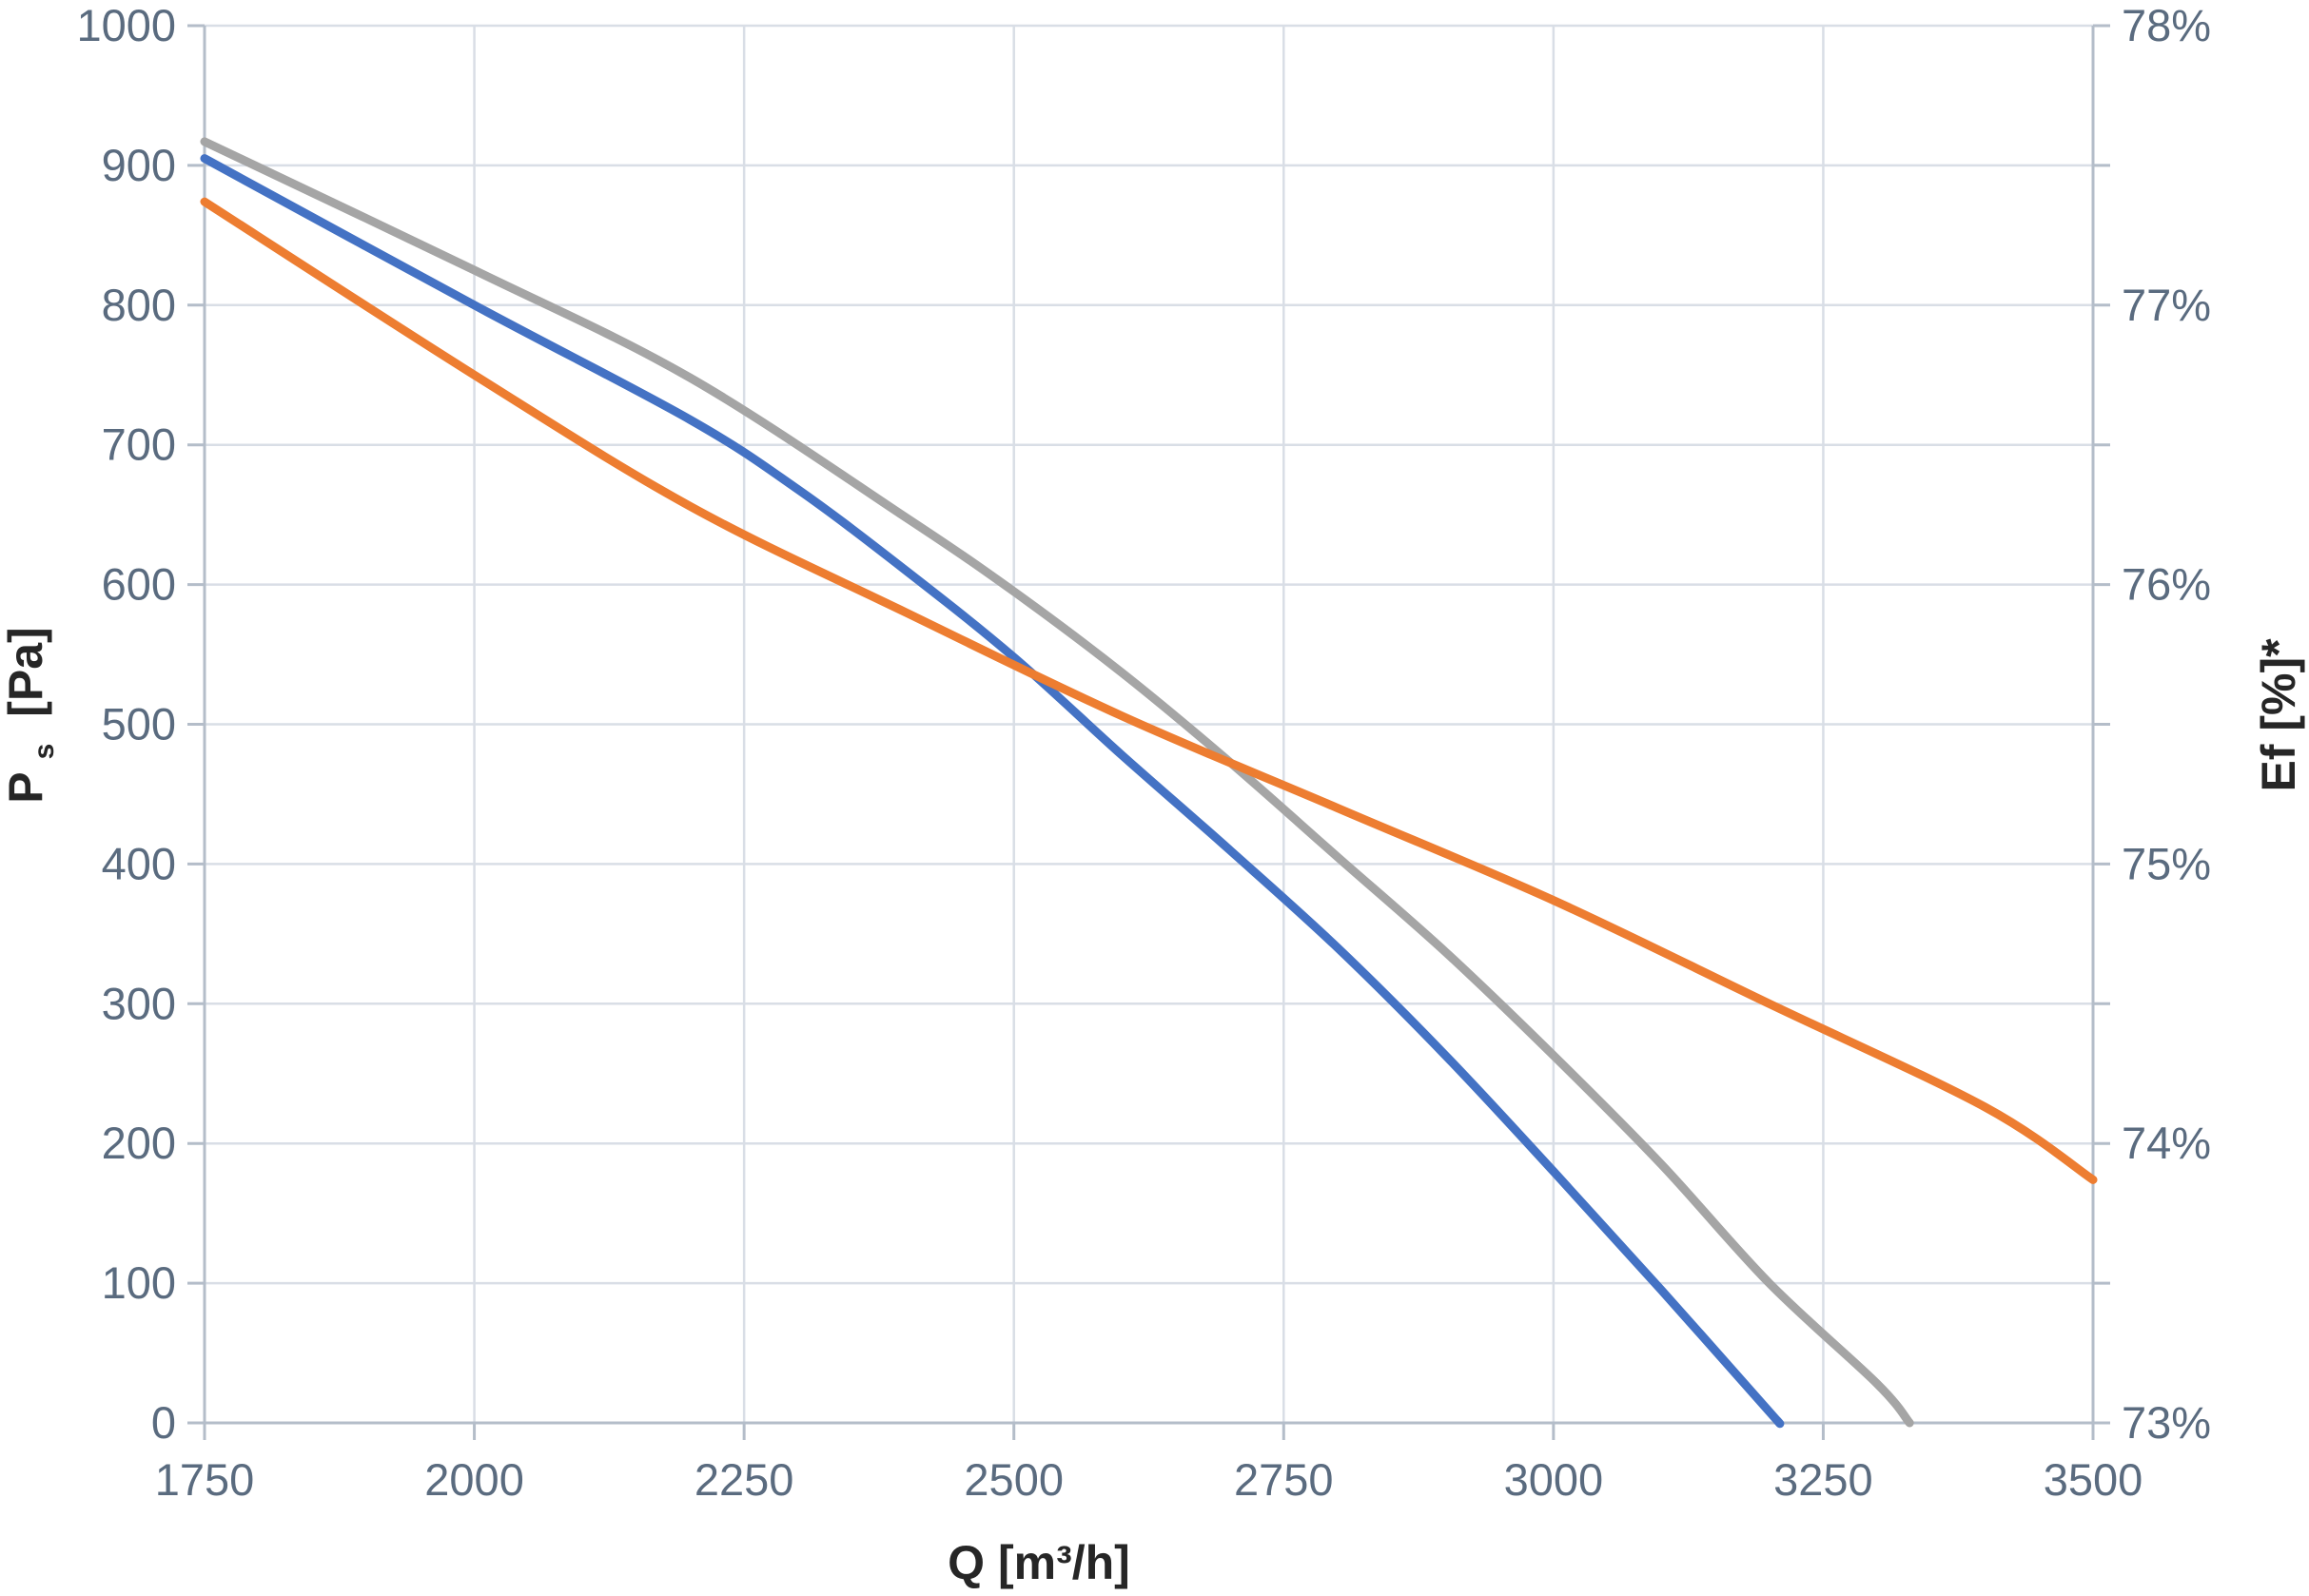 This screenshot has width=2309, height=1596. Describe the element at coordinates (139, 863) in the screenshot. I see `y-left-tick-label: 400` at that location.